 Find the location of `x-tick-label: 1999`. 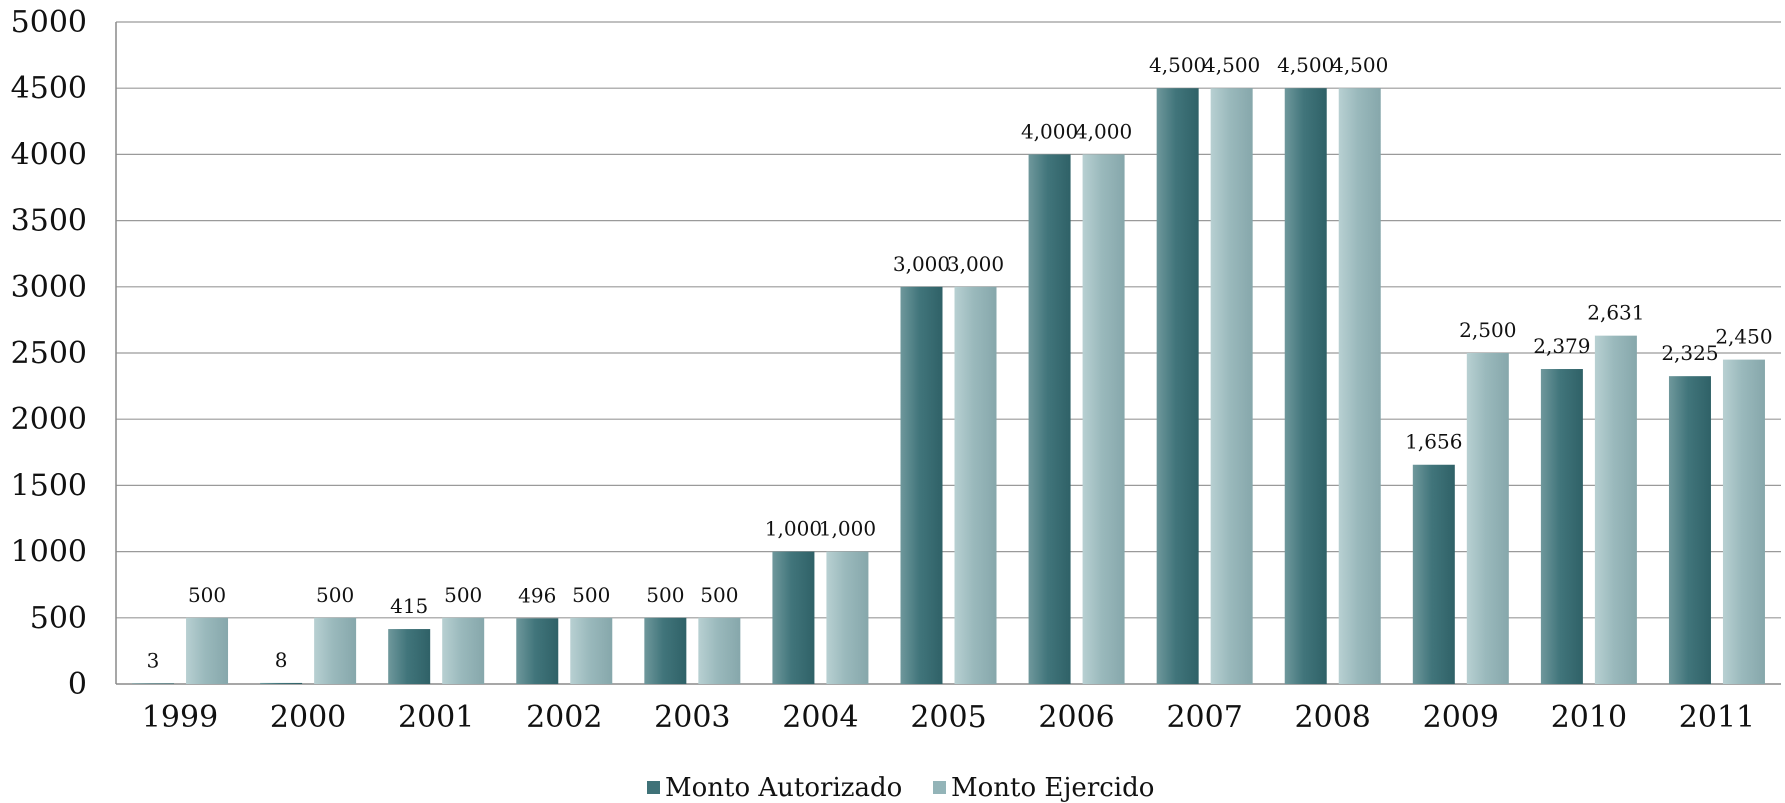

x-tick-label: 1999 is located at coordinates (180, 717).